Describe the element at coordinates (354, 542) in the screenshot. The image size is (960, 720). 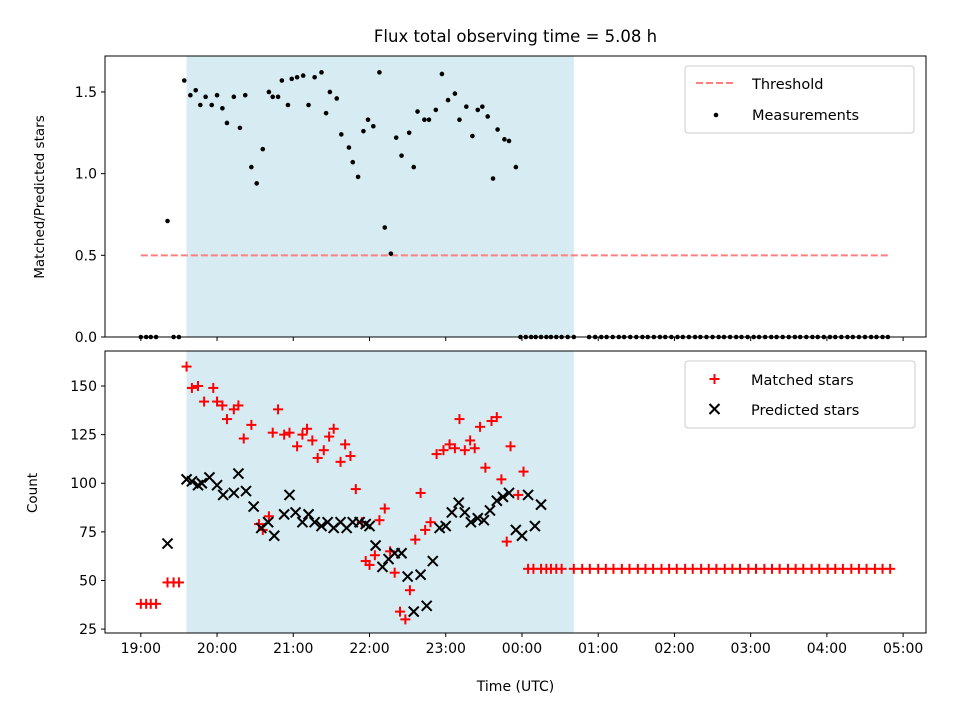
I see `series-predicted-stars` at that location.